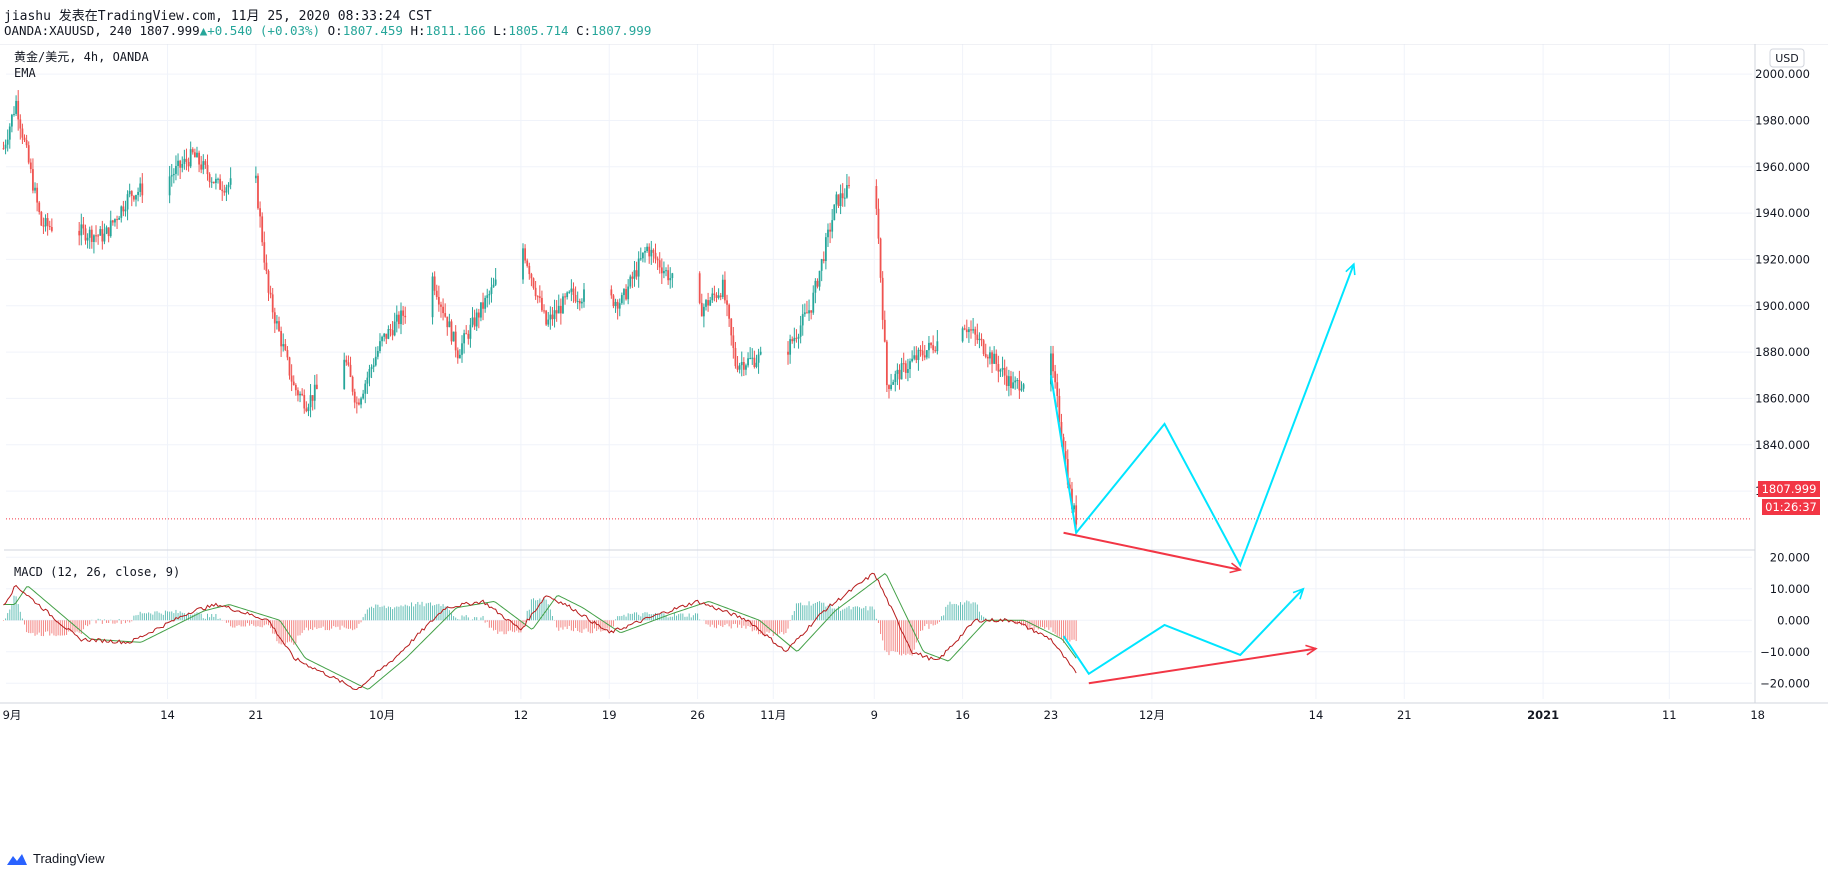  What do you see at coordinates (1202, 473) in the screenshot?
I see `user-drawings` at bounding box center [1202, 473].